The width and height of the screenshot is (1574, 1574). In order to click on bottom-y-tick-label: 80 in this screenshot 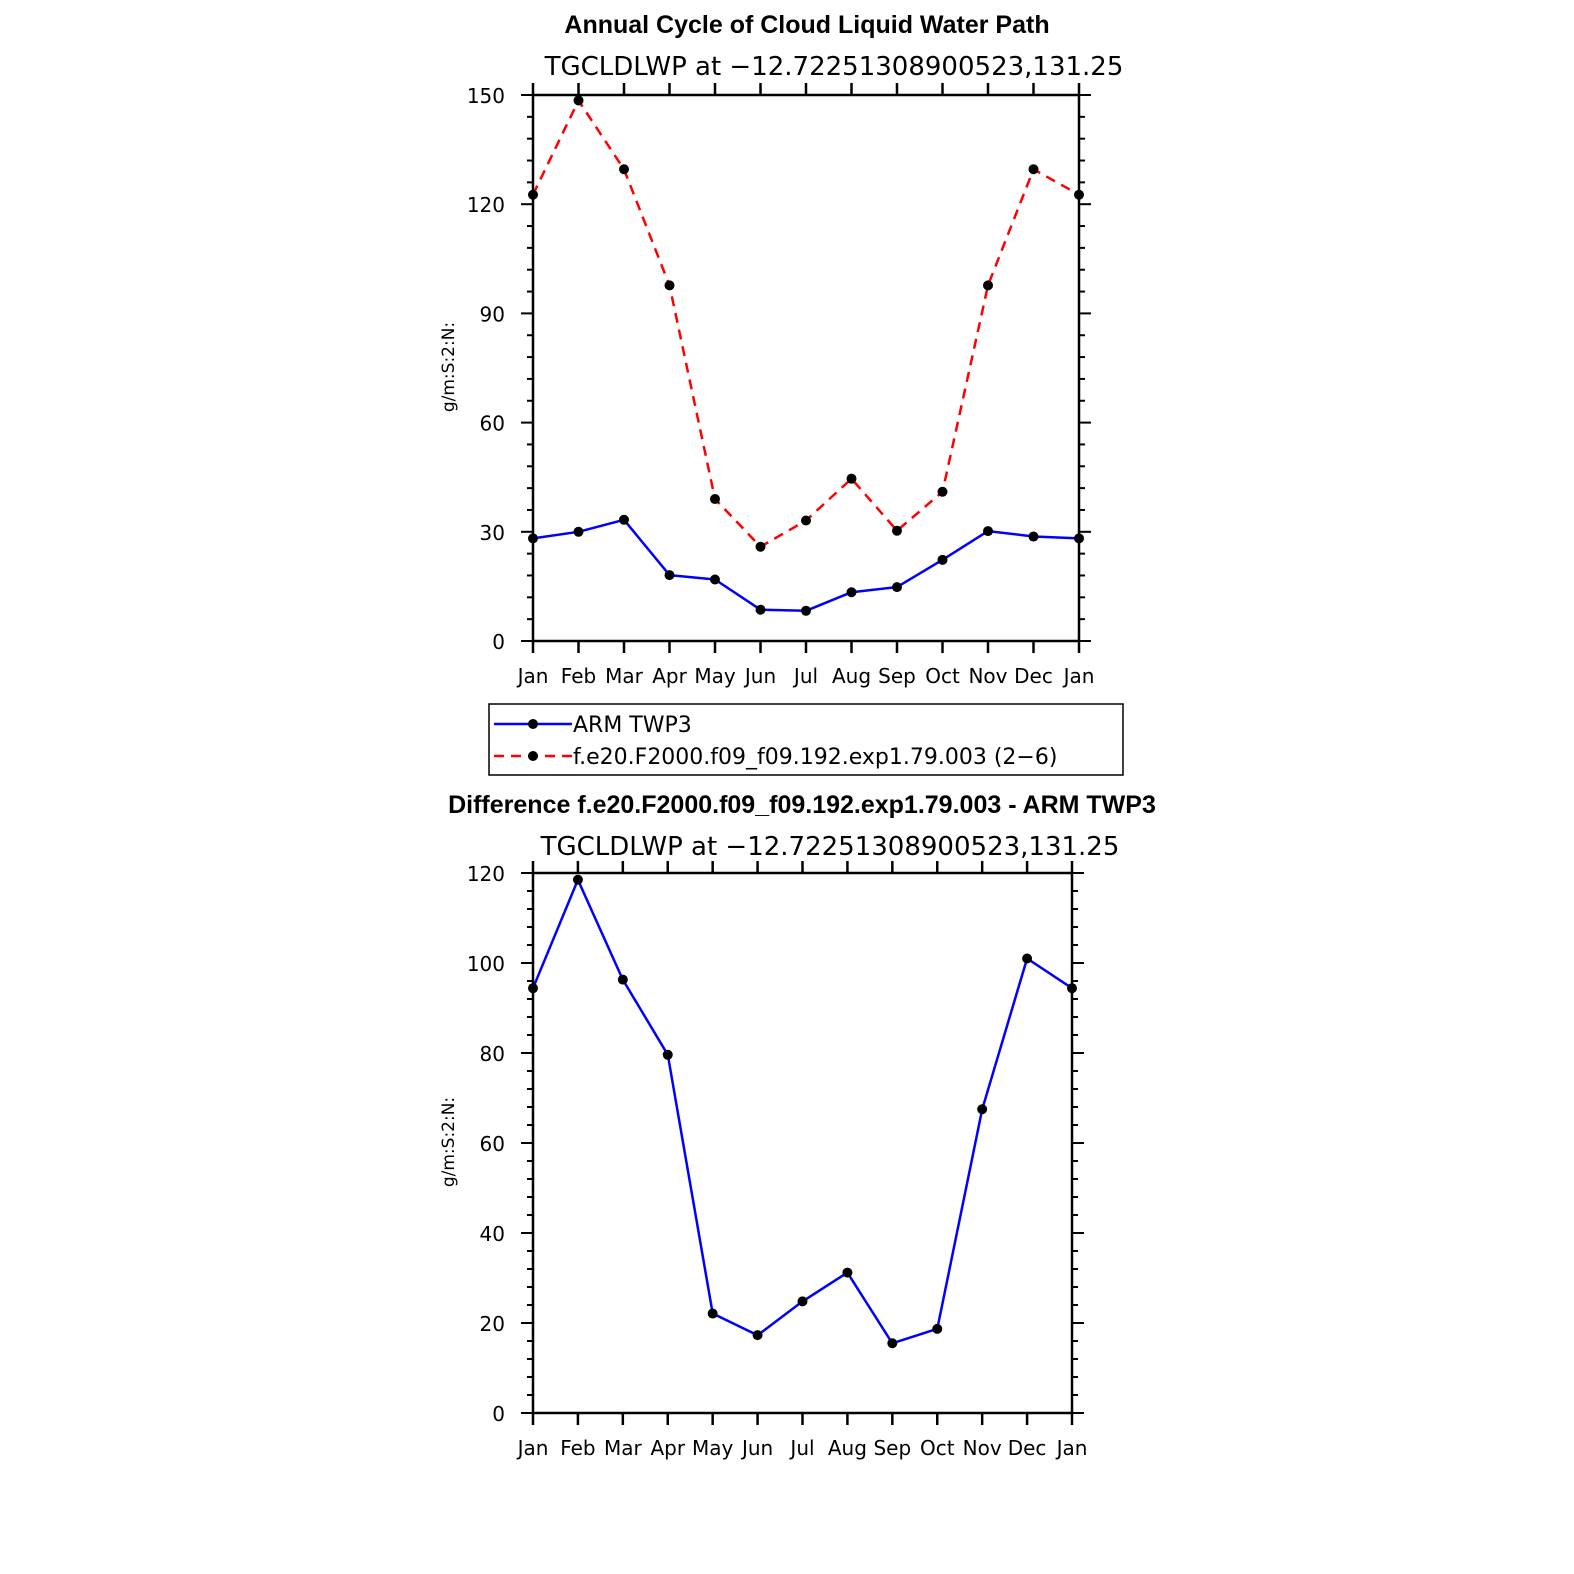, I will do `click(492, 1054)`.